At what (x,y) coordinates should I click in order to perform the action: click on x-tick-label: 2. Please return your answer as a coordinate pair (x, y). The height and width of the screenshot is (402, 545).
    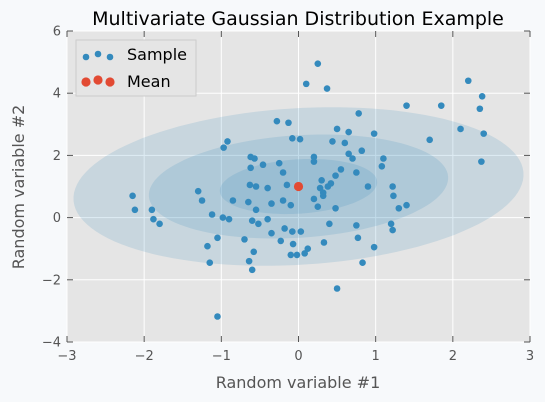
    Looking at the image, I should click on (453, 356).